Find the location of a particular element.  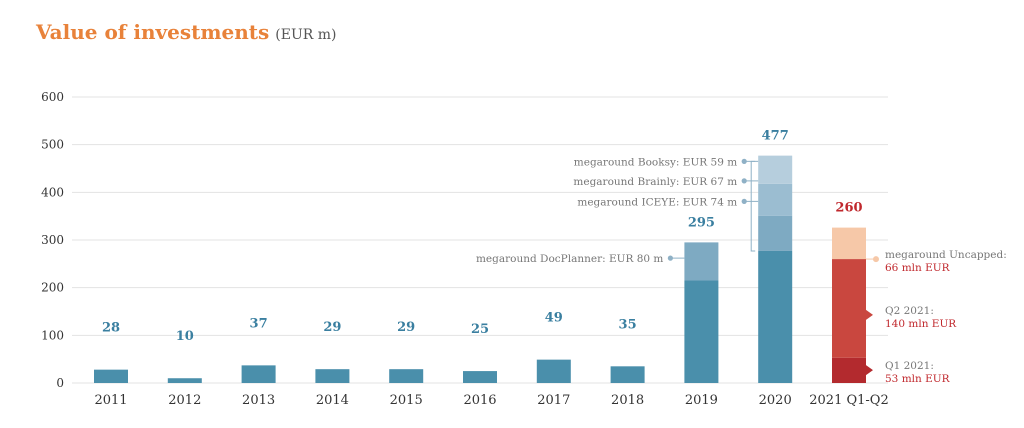

y-tick-label: 400 is located at coordinates (52, 192).